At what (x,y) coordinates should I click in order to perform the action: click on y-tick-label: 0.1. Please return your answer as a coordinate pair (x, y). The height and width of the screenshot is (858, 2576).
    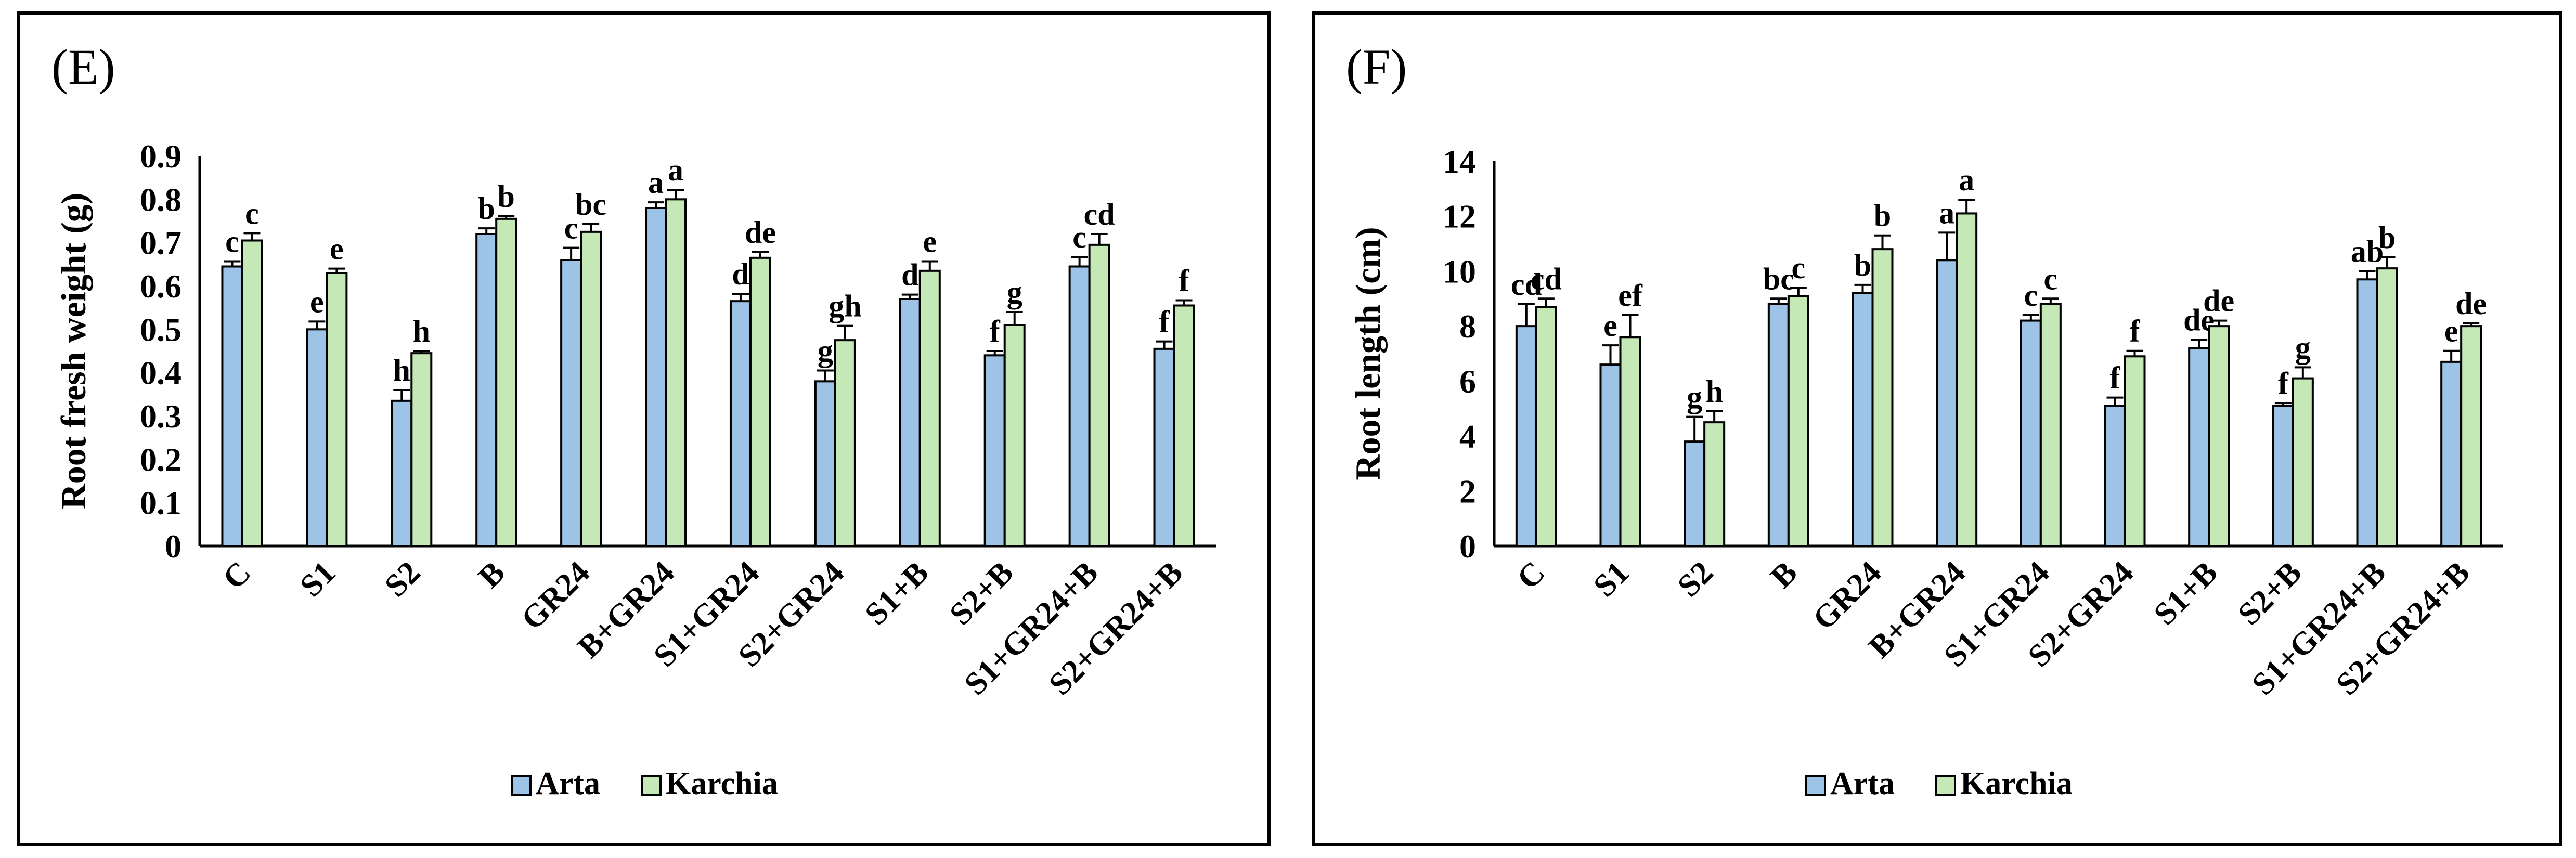
    Looking at the image, I should click on (161, 504).